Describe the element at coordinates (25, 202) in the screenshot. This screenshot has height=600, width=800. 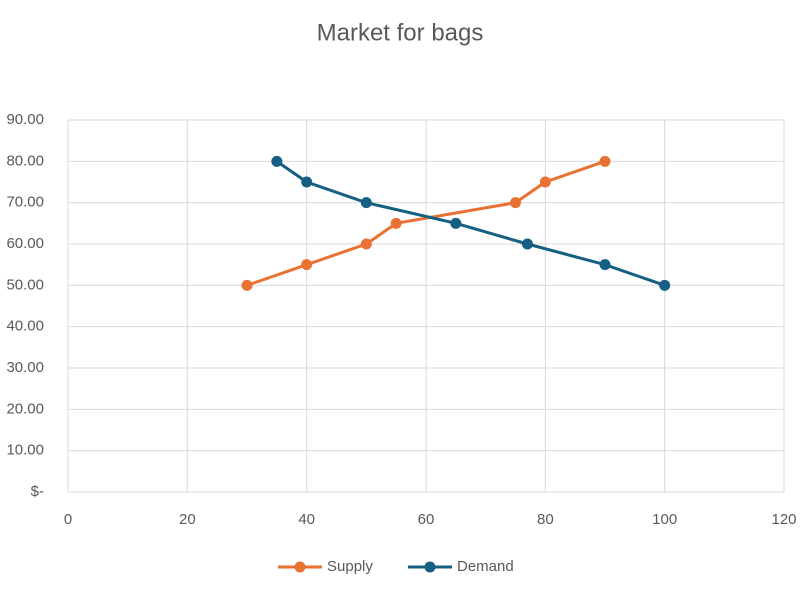
I see `y-tick-label: 70.00` at that location.